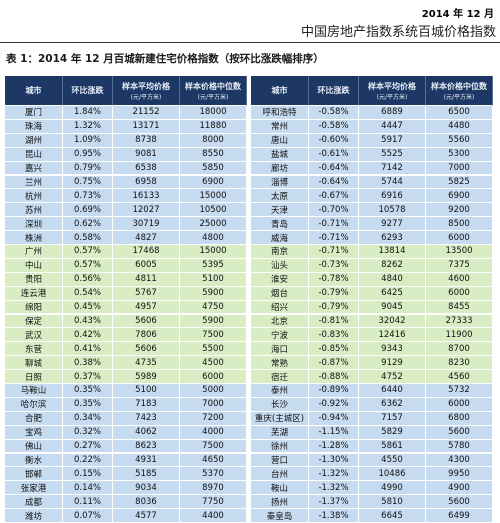  I want to click on table-cell: 9343, so click(392, 349).